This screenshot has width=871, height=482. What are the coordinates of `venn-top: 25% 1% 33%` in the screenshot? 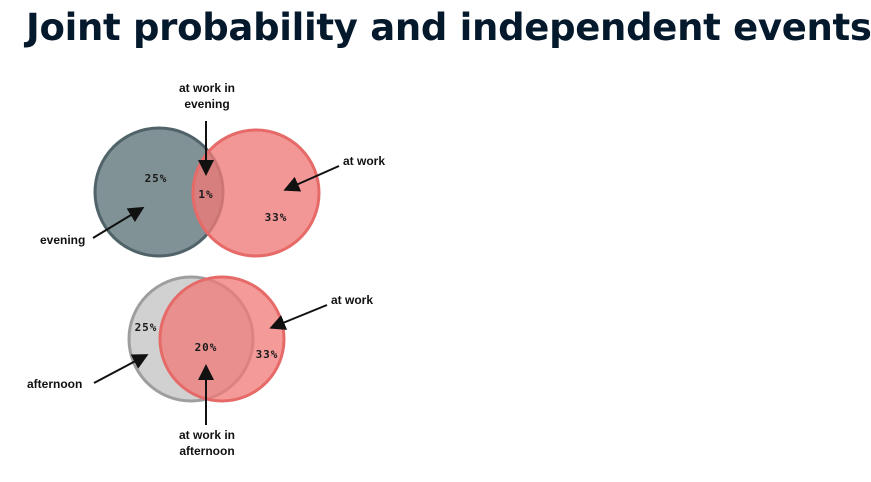 It's located at (216, 189).